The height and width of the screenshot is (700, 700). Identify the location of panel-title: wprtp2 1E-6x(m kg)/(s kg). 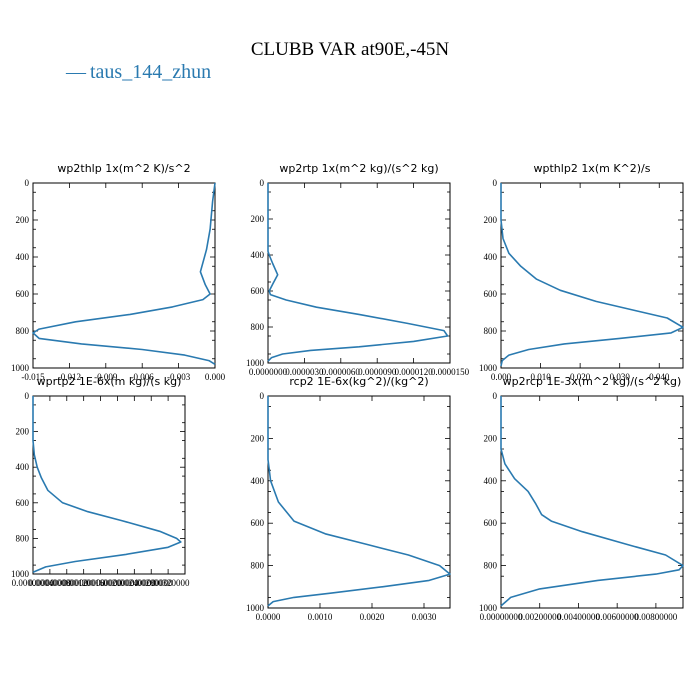
(109, 381).